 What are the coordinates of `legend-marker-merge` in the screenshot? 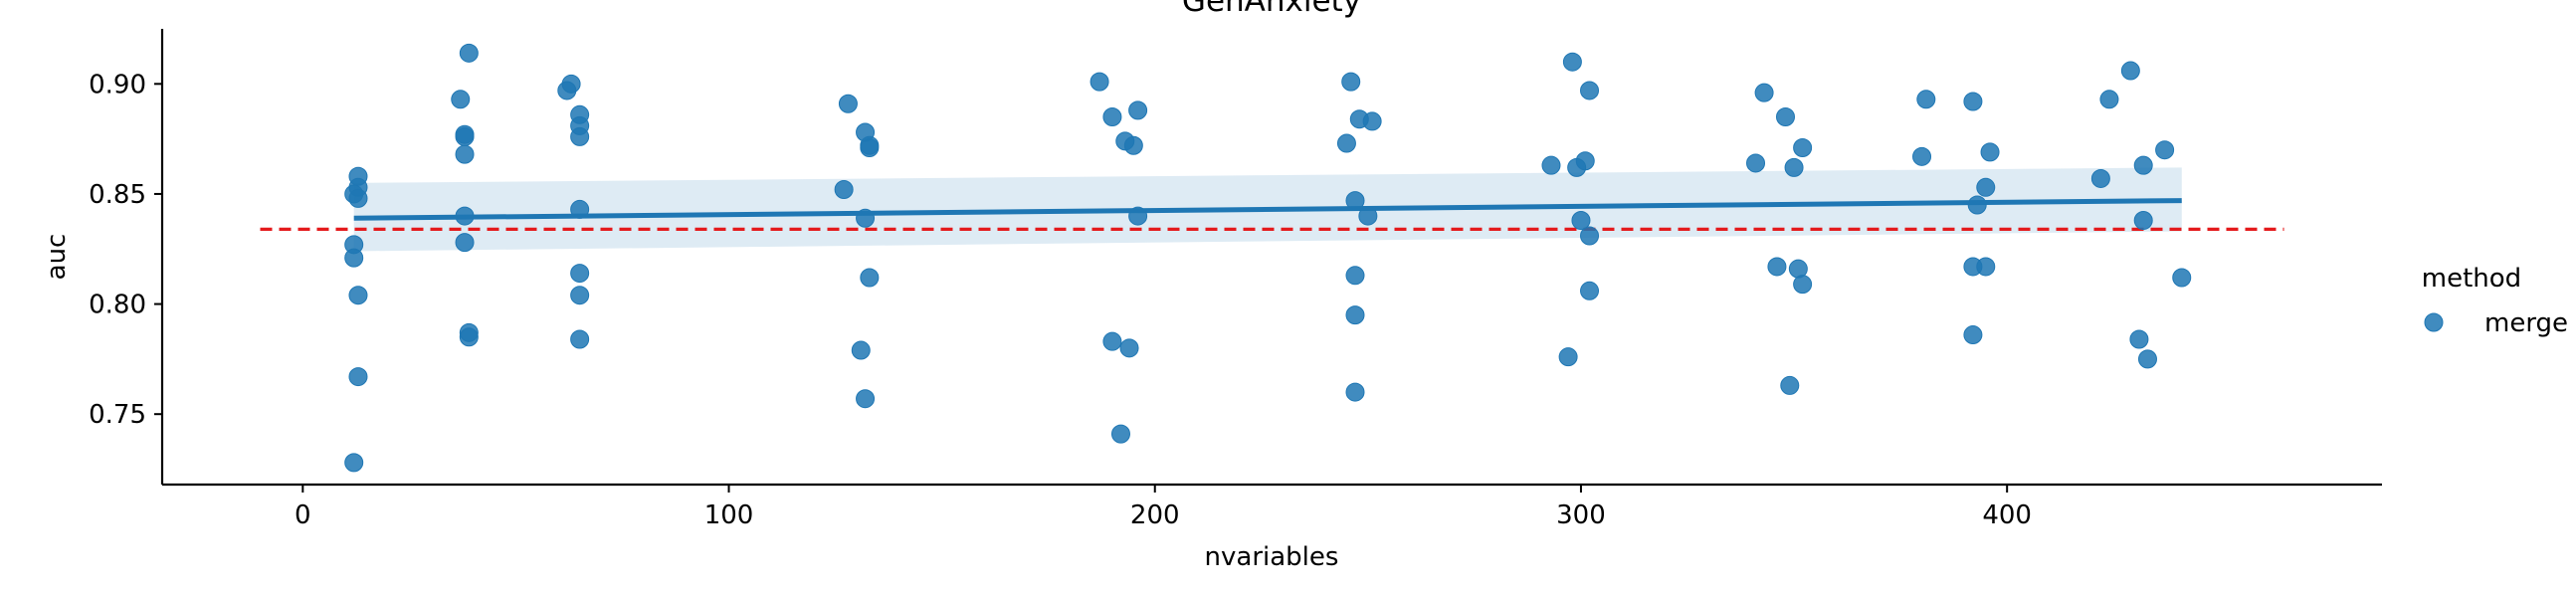 It's located at (2434, 322).